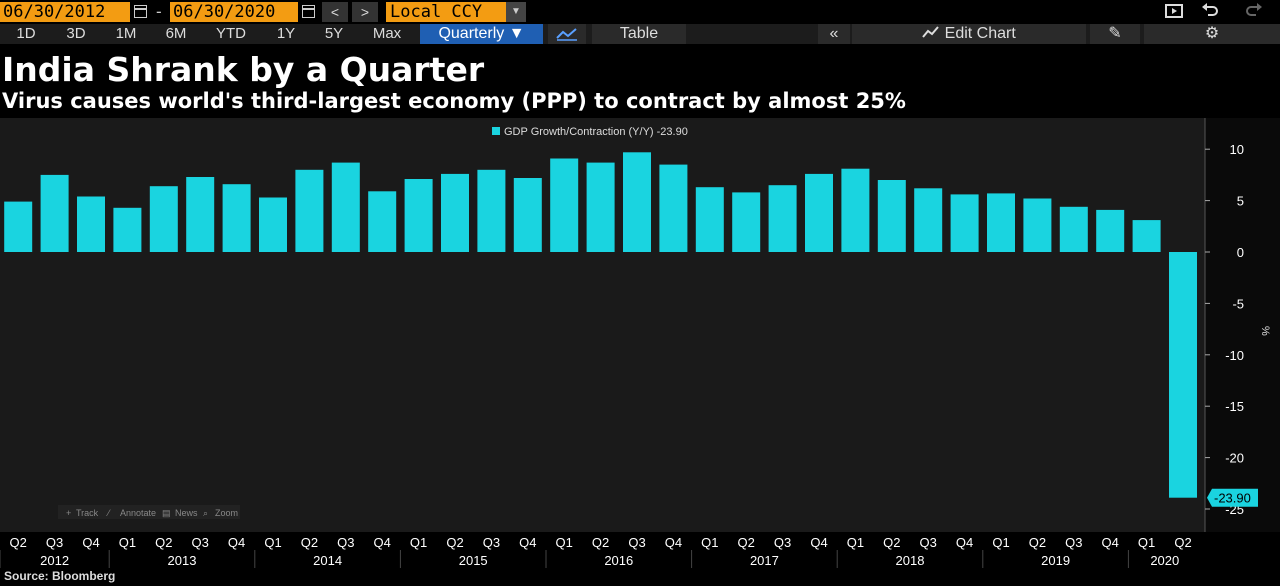 Image resolution: width=1280 pixels, height=586 pixels. What do you see at coordinates (334, 33) in the screenshot?
I see `range-5y-button: 5Y` at bounding box center [334, 33].